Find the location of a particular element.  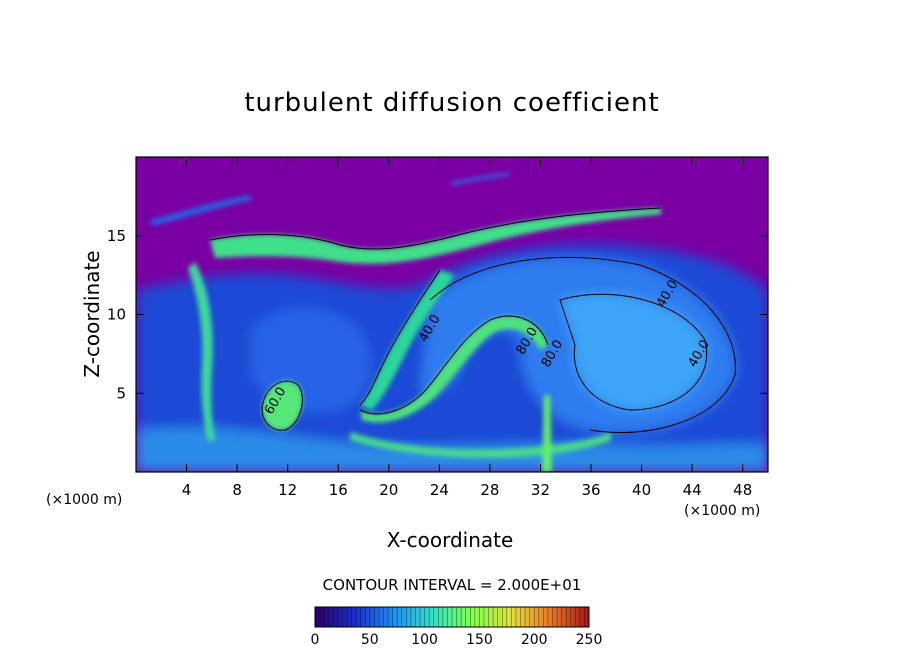

colorbar-tick-label: 100 is located at coordinates (424, 640).